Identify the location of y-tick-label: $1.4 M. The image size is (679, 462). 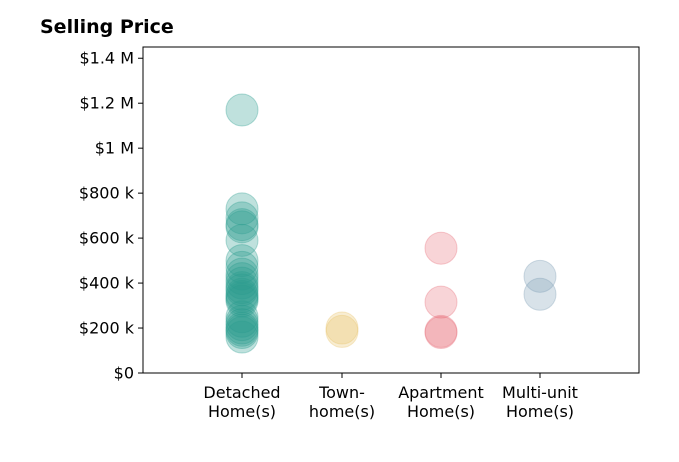
(106, 58).